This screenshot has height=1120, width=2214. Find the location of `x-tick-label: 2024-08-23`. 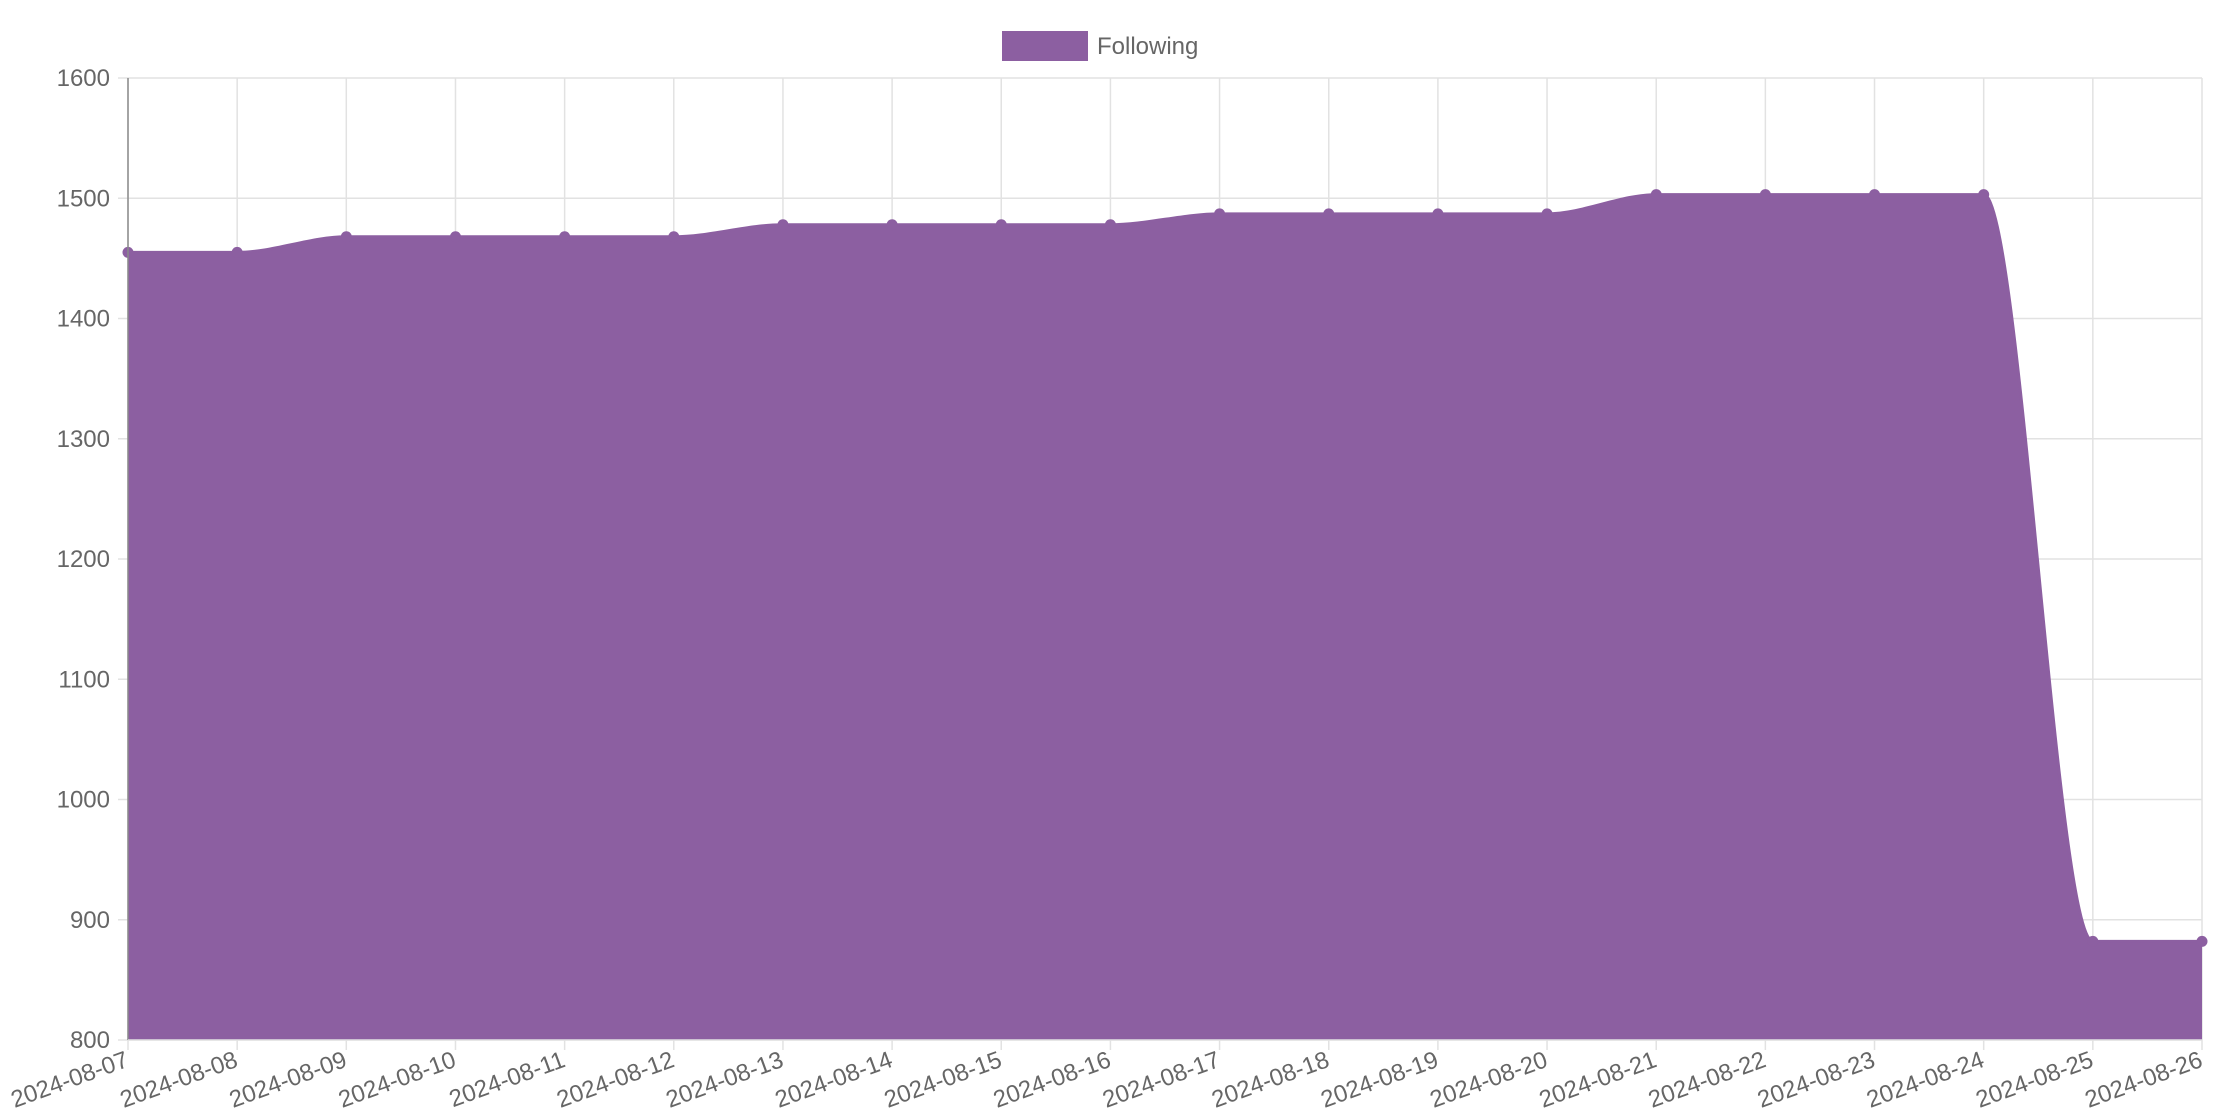

x-tick-label: 2024-08-23 is located at coordinates (1816, 1079).